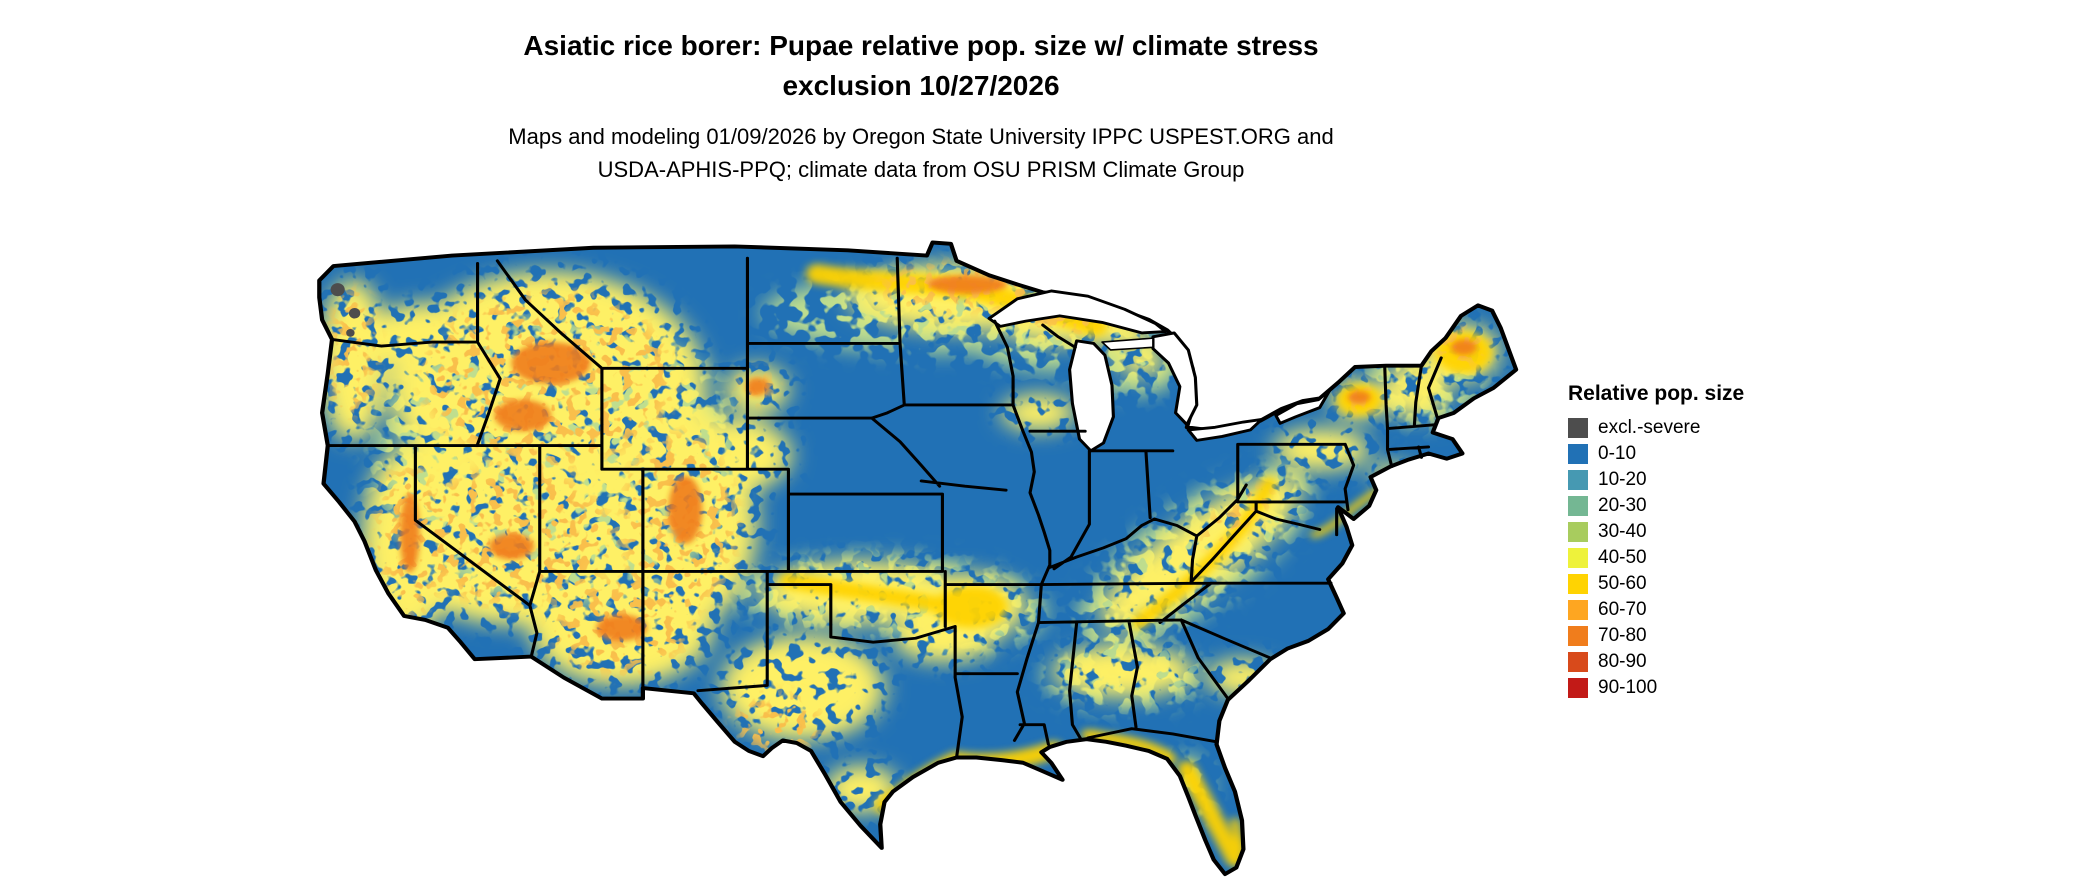 This screenshot has width=2100, height=892. What do you see at coordinates (345, 310) in the screenshot?
I see `terrain-excluded-severe` at bounding box center [345, 310].